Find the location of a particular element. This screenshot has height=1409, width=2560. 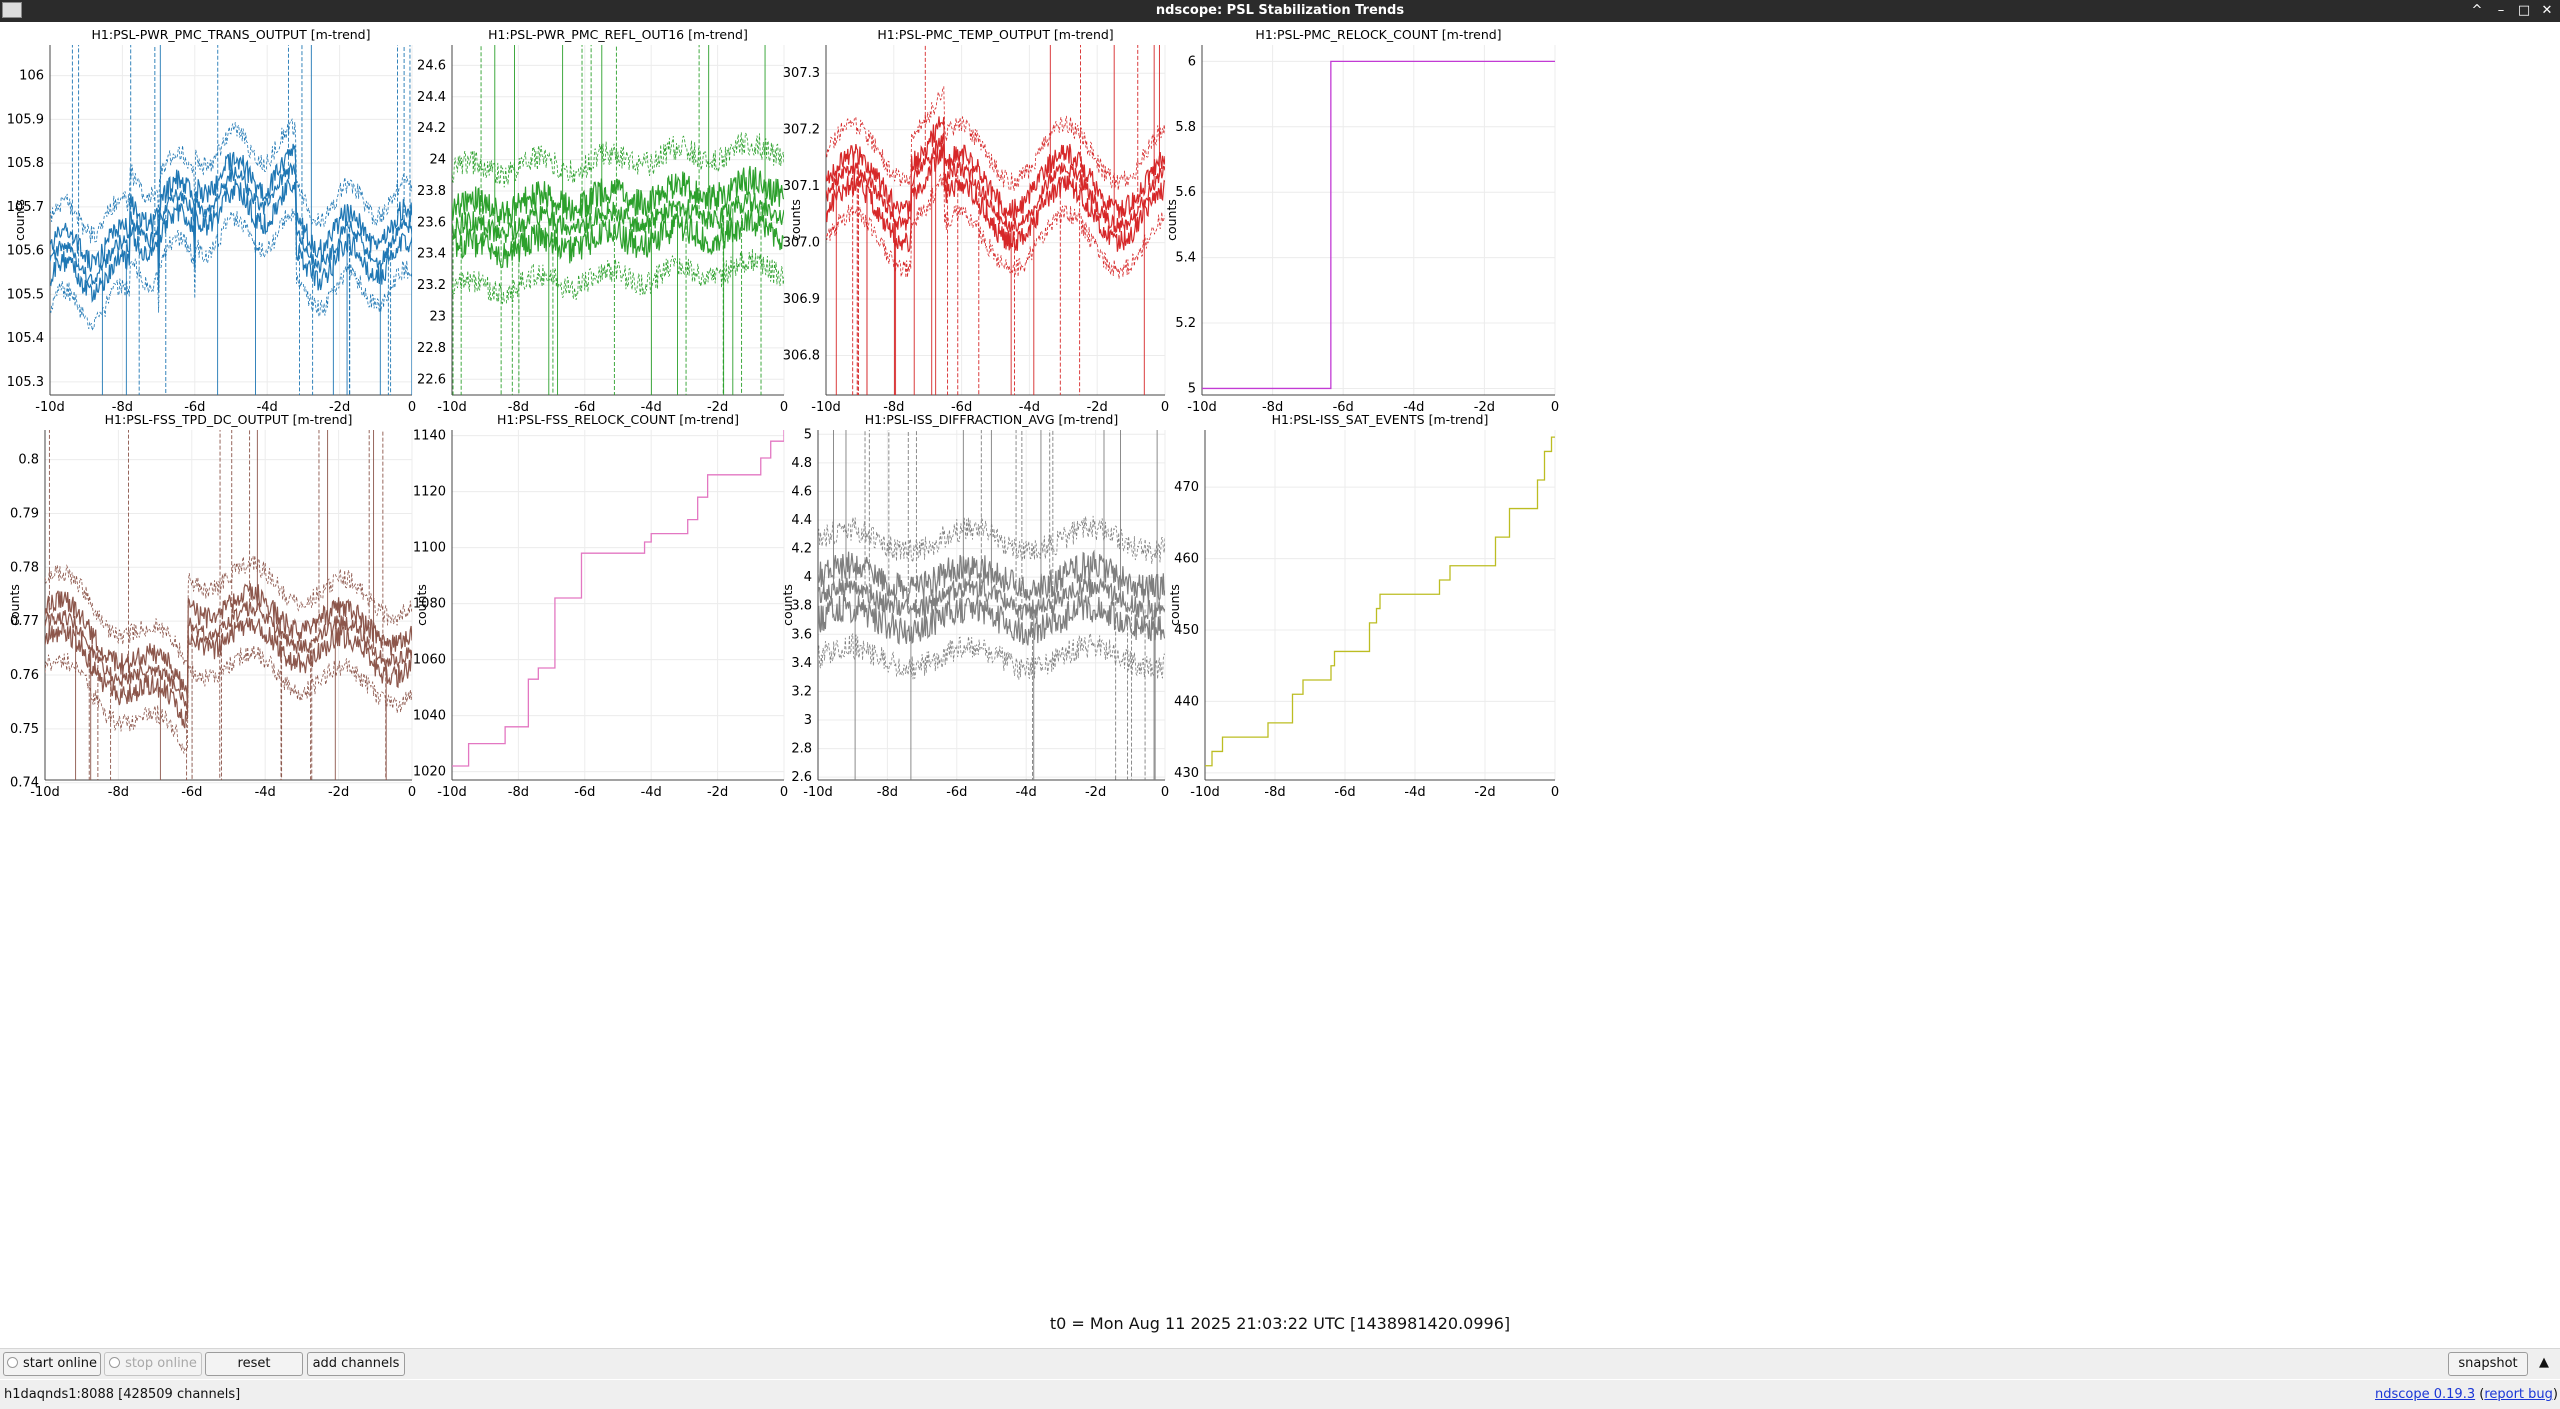

y-tick-label: 23.6 is located at coordinates (431, 222).